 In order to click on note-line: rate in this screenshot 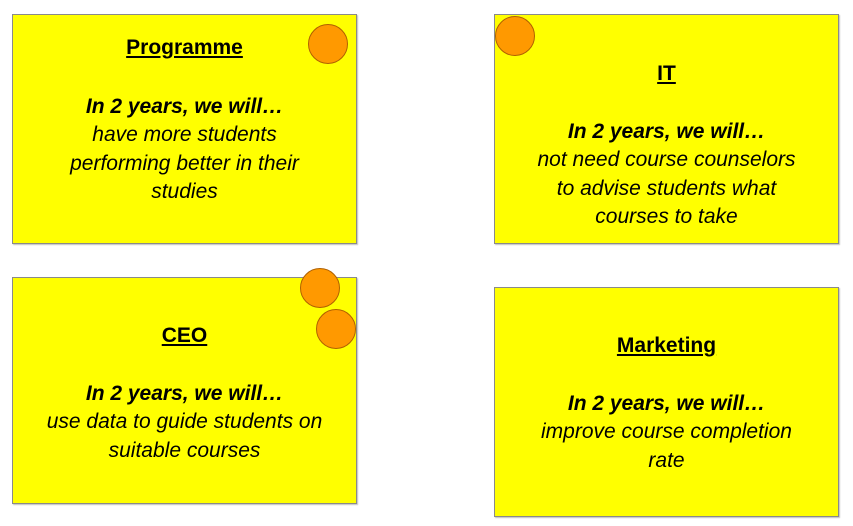, I will do `click(666, 460)`.